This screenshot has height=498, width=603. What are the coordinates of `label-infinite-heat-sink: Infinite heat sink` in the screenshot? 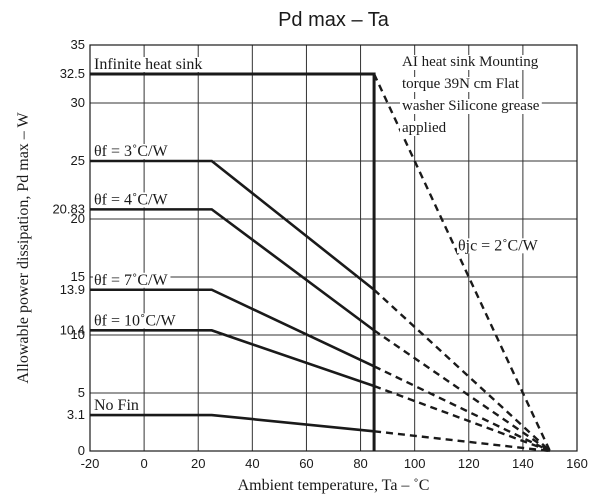 It's located at (148, 64).